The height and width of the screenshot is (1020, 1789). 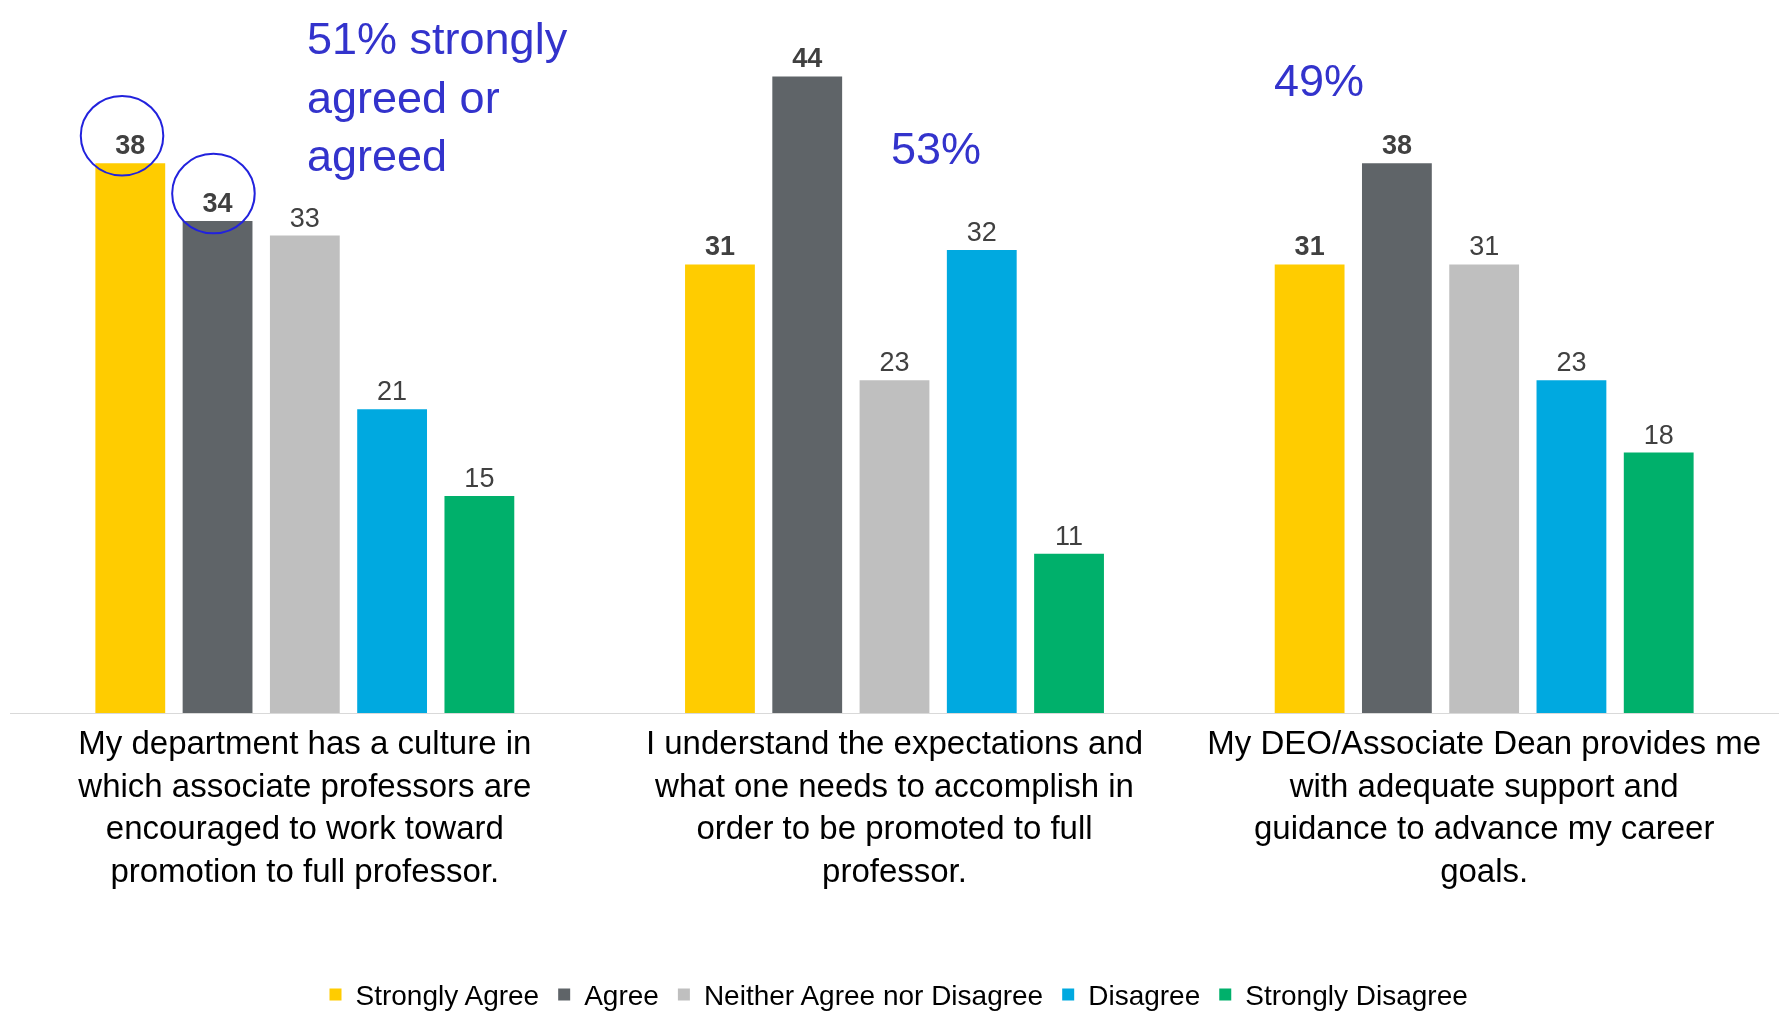 I want to click on annotation: 53%, so click(x=936, y=148).